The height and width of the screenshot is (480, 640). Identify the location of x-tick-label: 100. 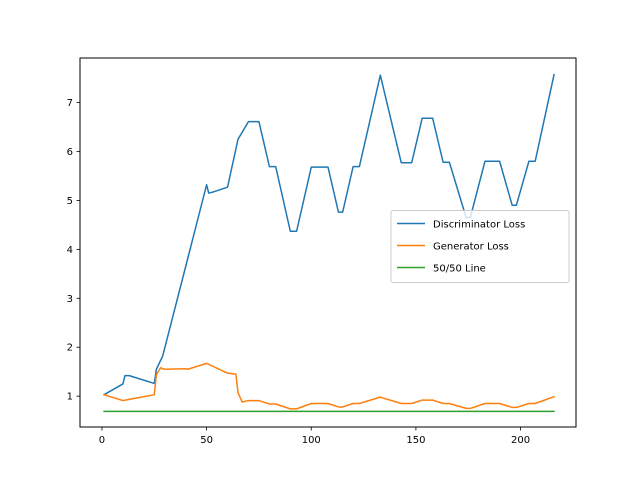
(311, 440).